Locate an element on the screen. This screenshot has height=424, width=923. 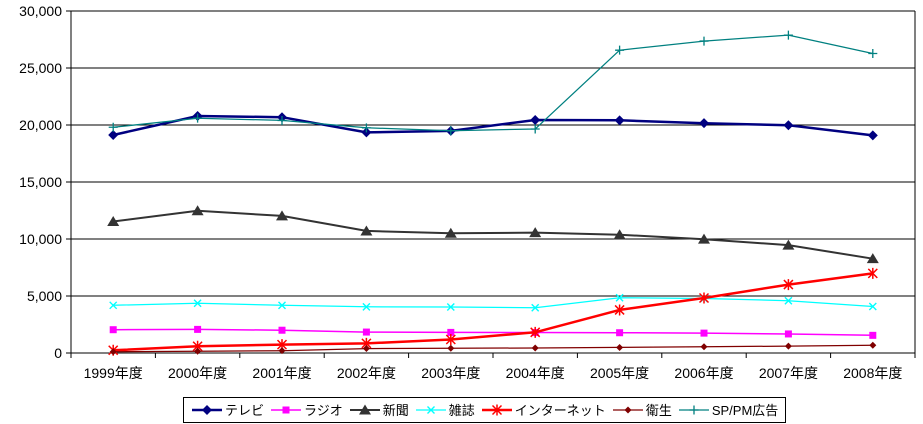
legend-item-3: 雑誌 is located at coordinates (445, 410).